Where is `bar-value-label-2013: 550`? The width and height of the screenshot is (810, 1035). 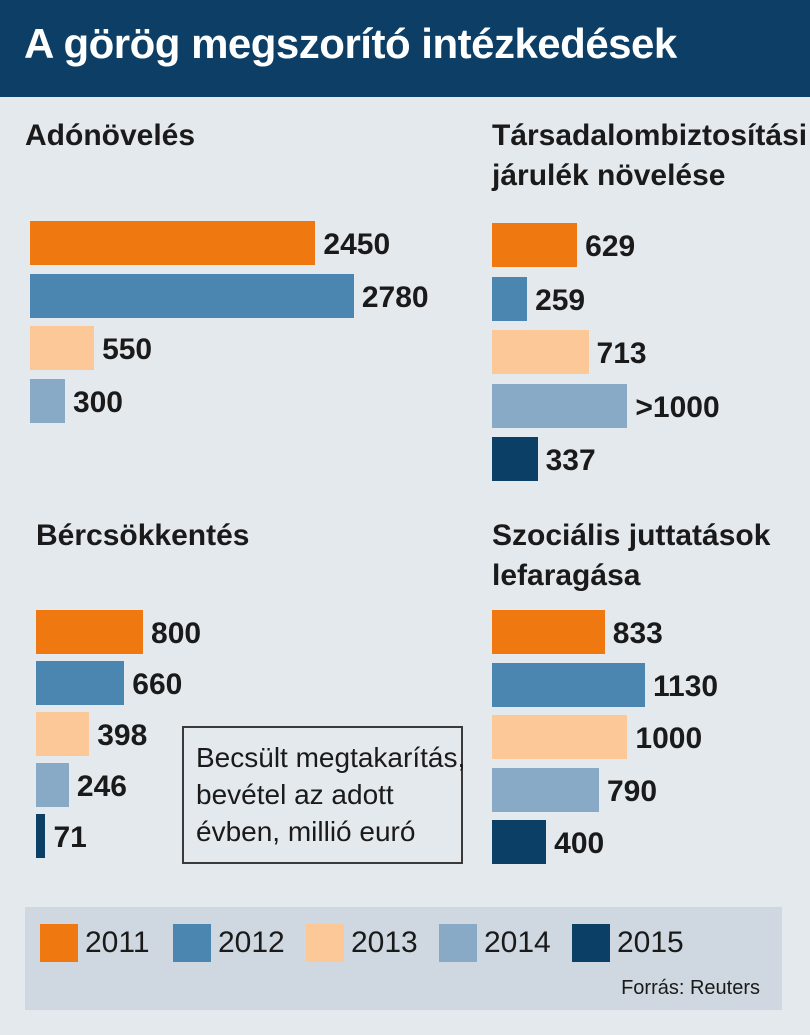
bar-value-label-2013: 550 is located at coordinates (127, 349).